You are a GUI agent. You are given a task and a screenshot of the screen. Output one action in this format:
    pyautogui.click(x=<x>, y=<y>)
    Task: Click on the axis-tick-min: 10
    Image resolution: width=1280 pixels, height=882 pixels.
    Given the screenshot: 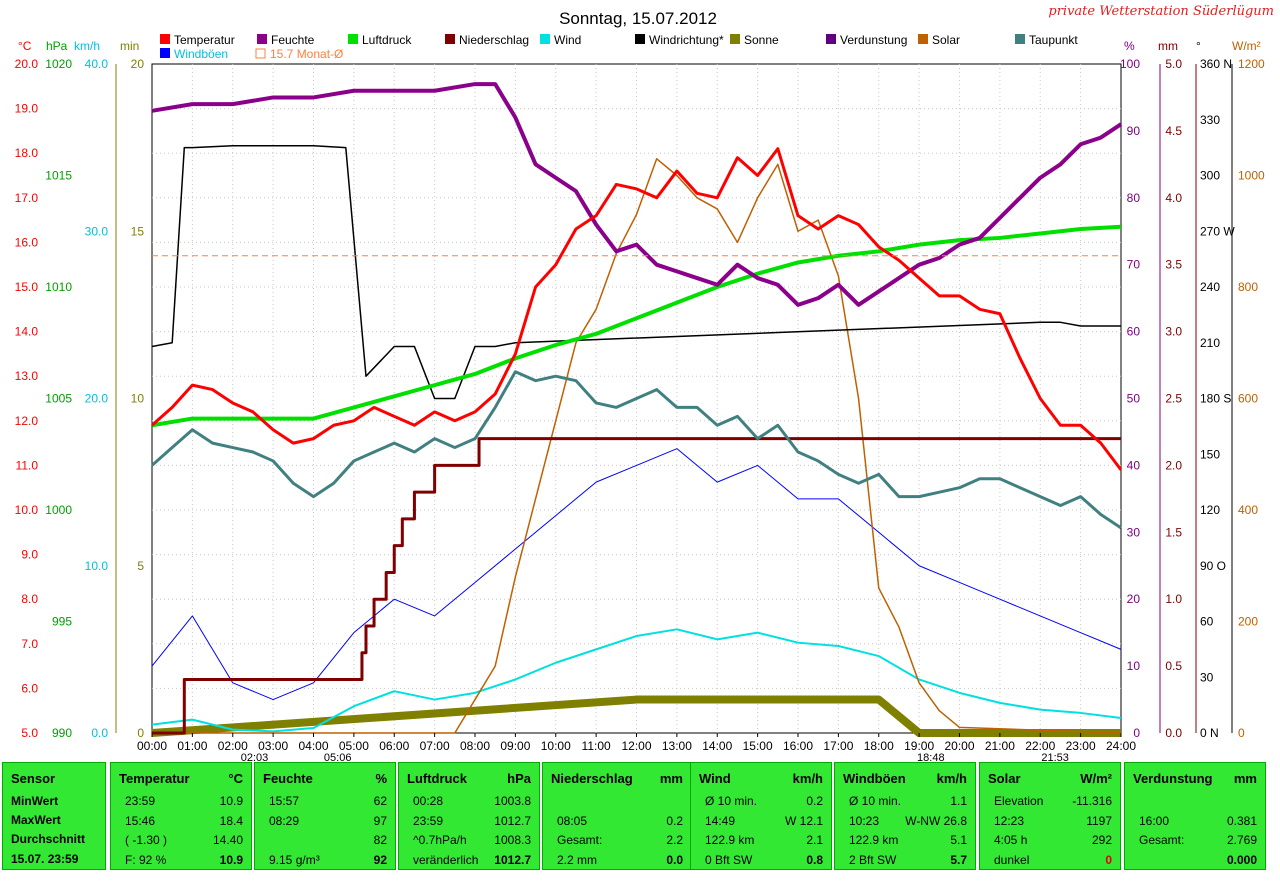 What is the action you would take?
    pyautogui.click(x=138, y=399)
    